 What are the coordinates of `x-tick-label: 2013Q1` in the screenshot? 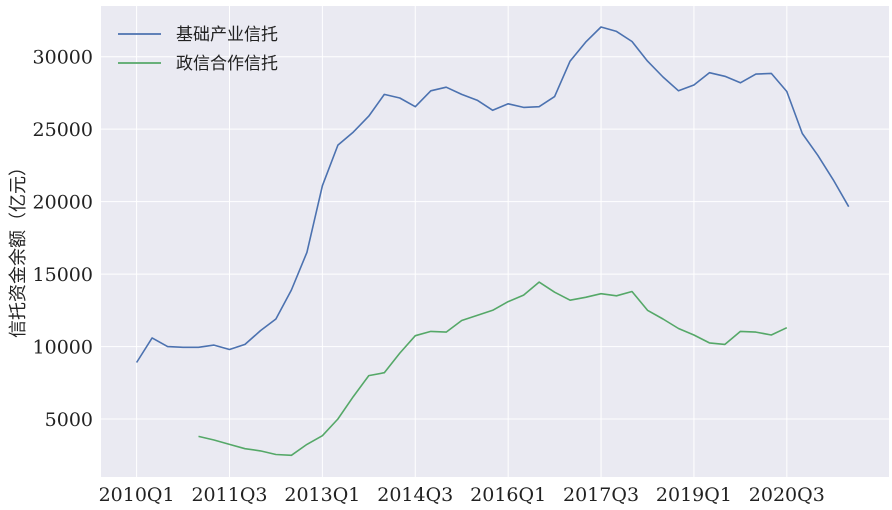 It's located at (322, 495).